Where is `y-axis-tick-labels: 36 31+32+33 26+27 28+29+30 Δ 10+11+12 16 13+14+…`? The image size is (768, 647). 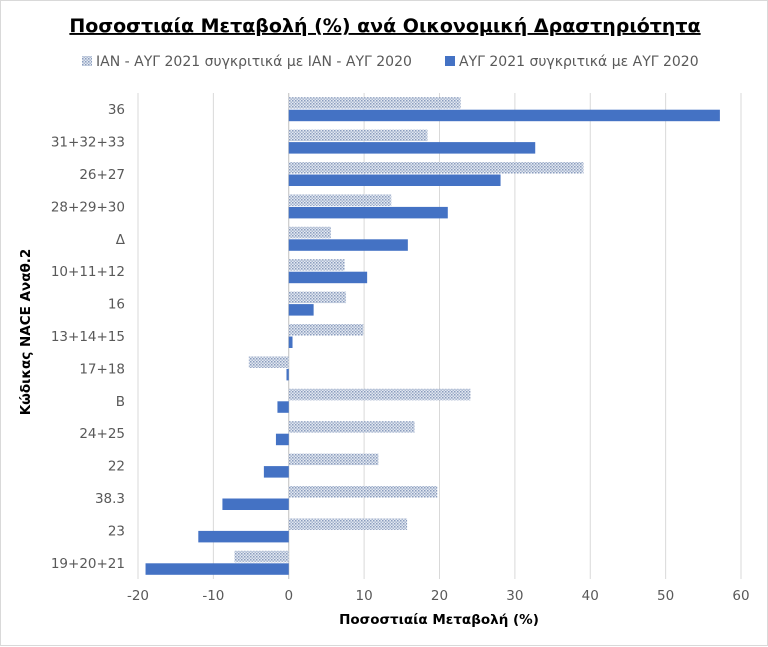
y-axis-tick-labels: 36 31+32+33 26+27 28+29+30 Δ 10+11+12 16 13+14+… is located at coordinates (88, 337).